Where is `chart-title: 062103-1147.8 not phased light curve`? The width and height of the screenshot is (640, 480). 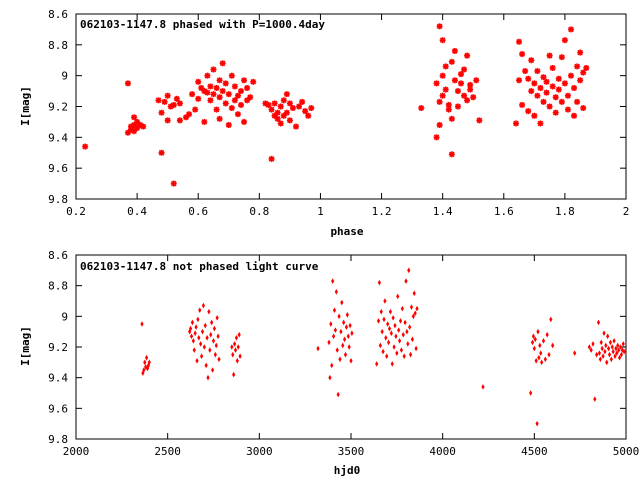 chart-title: 062103-1147.8 not phased light curve is located at coordinates (199, 266).